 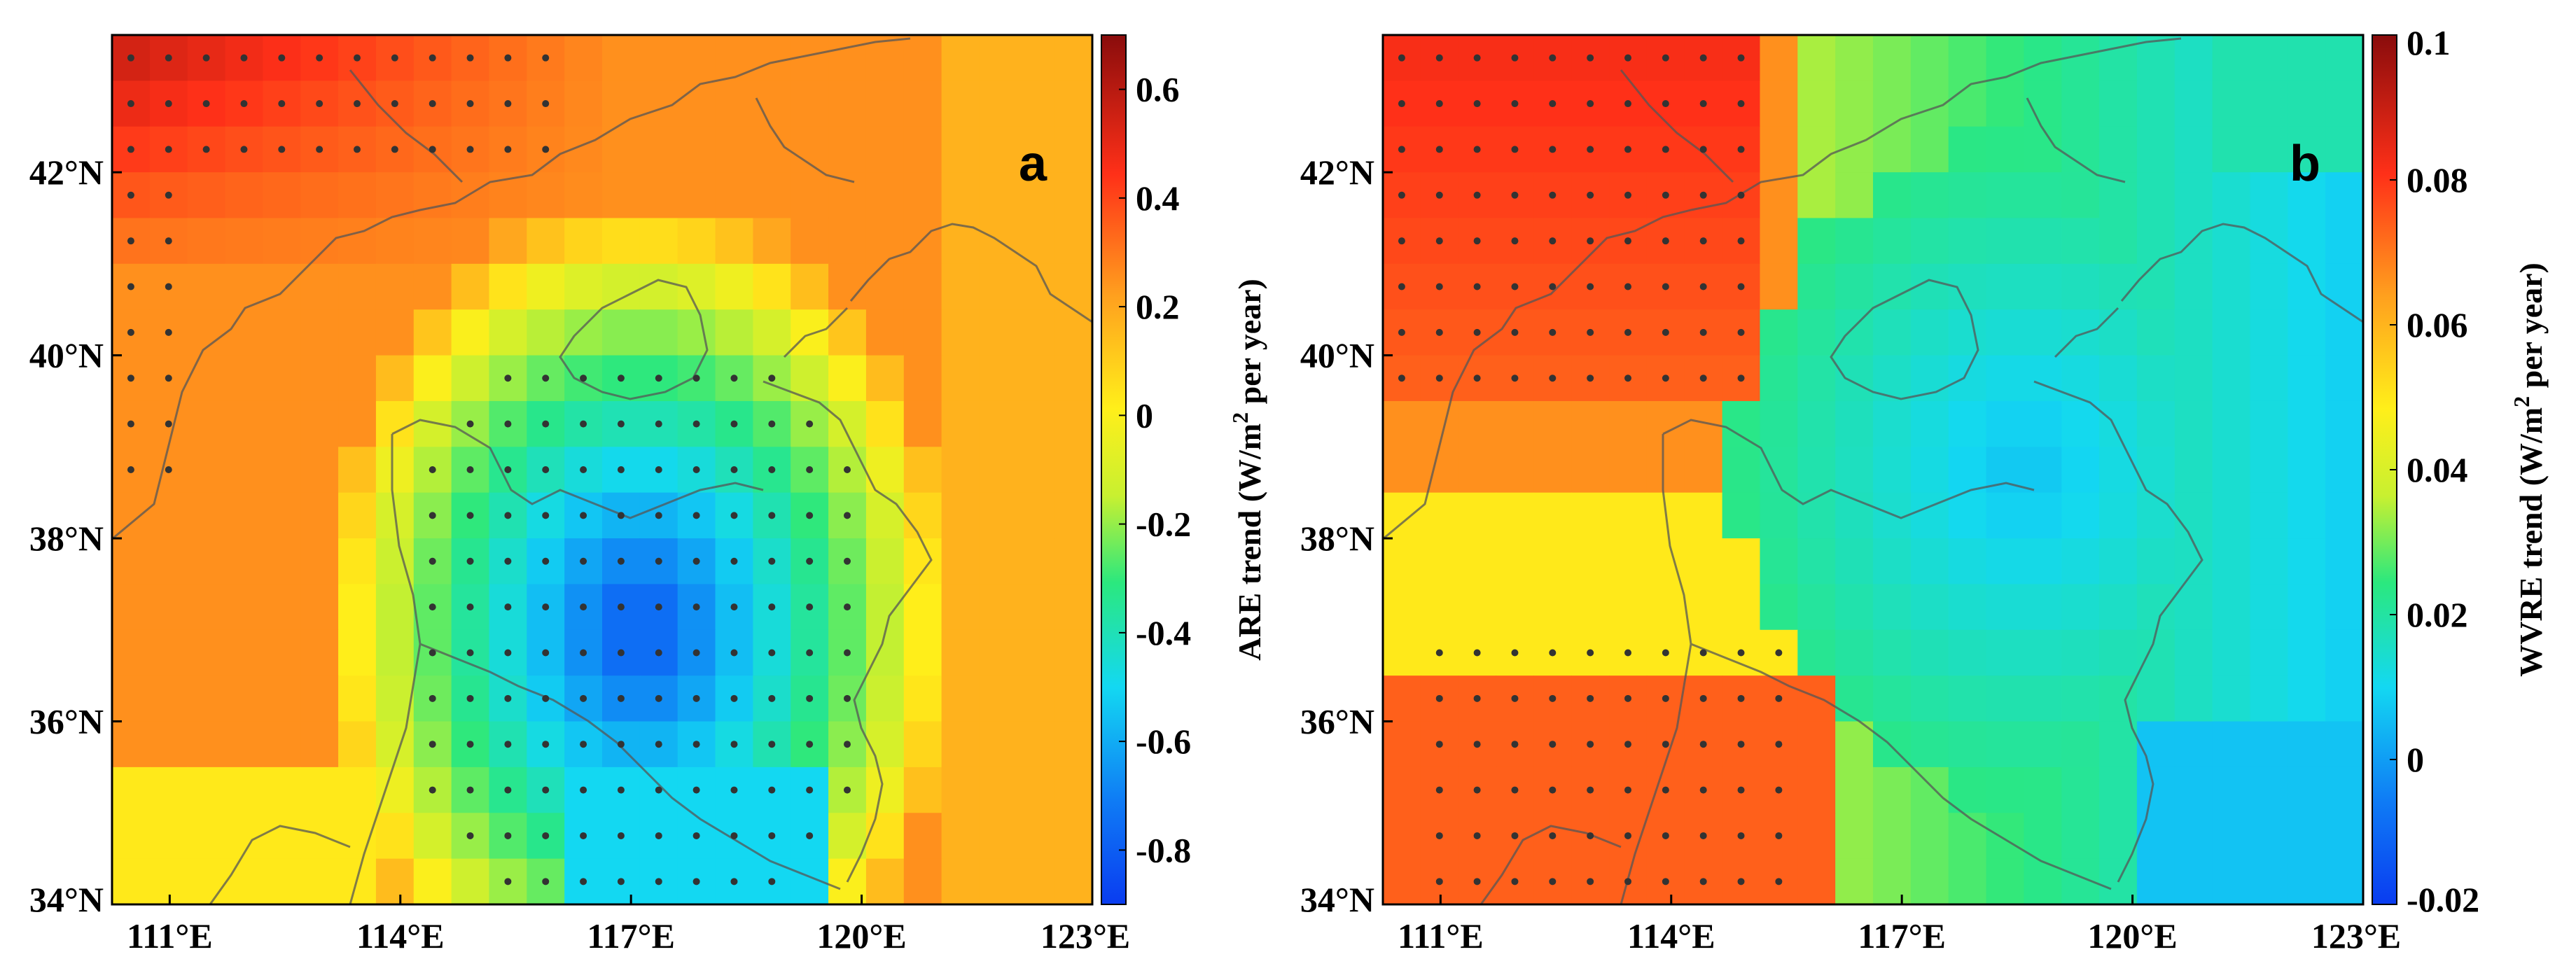 I want to click on colorbar-b-ticks: -0.02 0 0.02 0.04 0.06 0.08 0.1, so click(x=2434, y=471).